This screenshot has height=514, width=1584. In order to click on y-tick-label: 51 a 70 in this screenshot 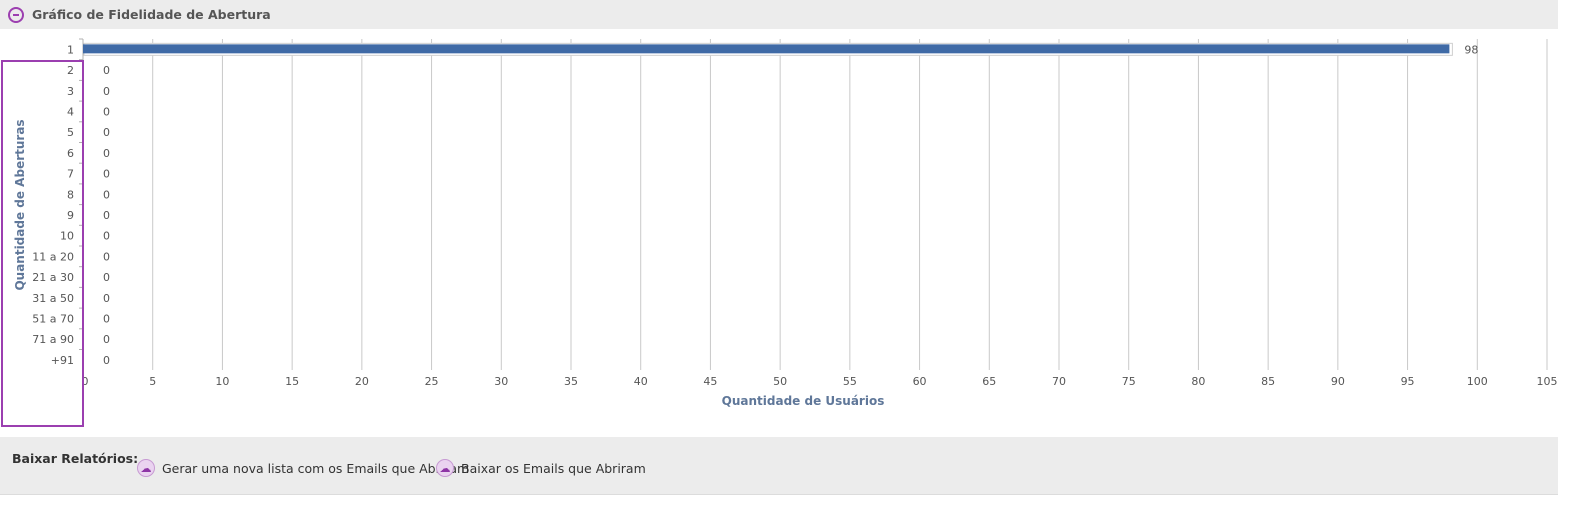, I will do `click(53, 318)`.